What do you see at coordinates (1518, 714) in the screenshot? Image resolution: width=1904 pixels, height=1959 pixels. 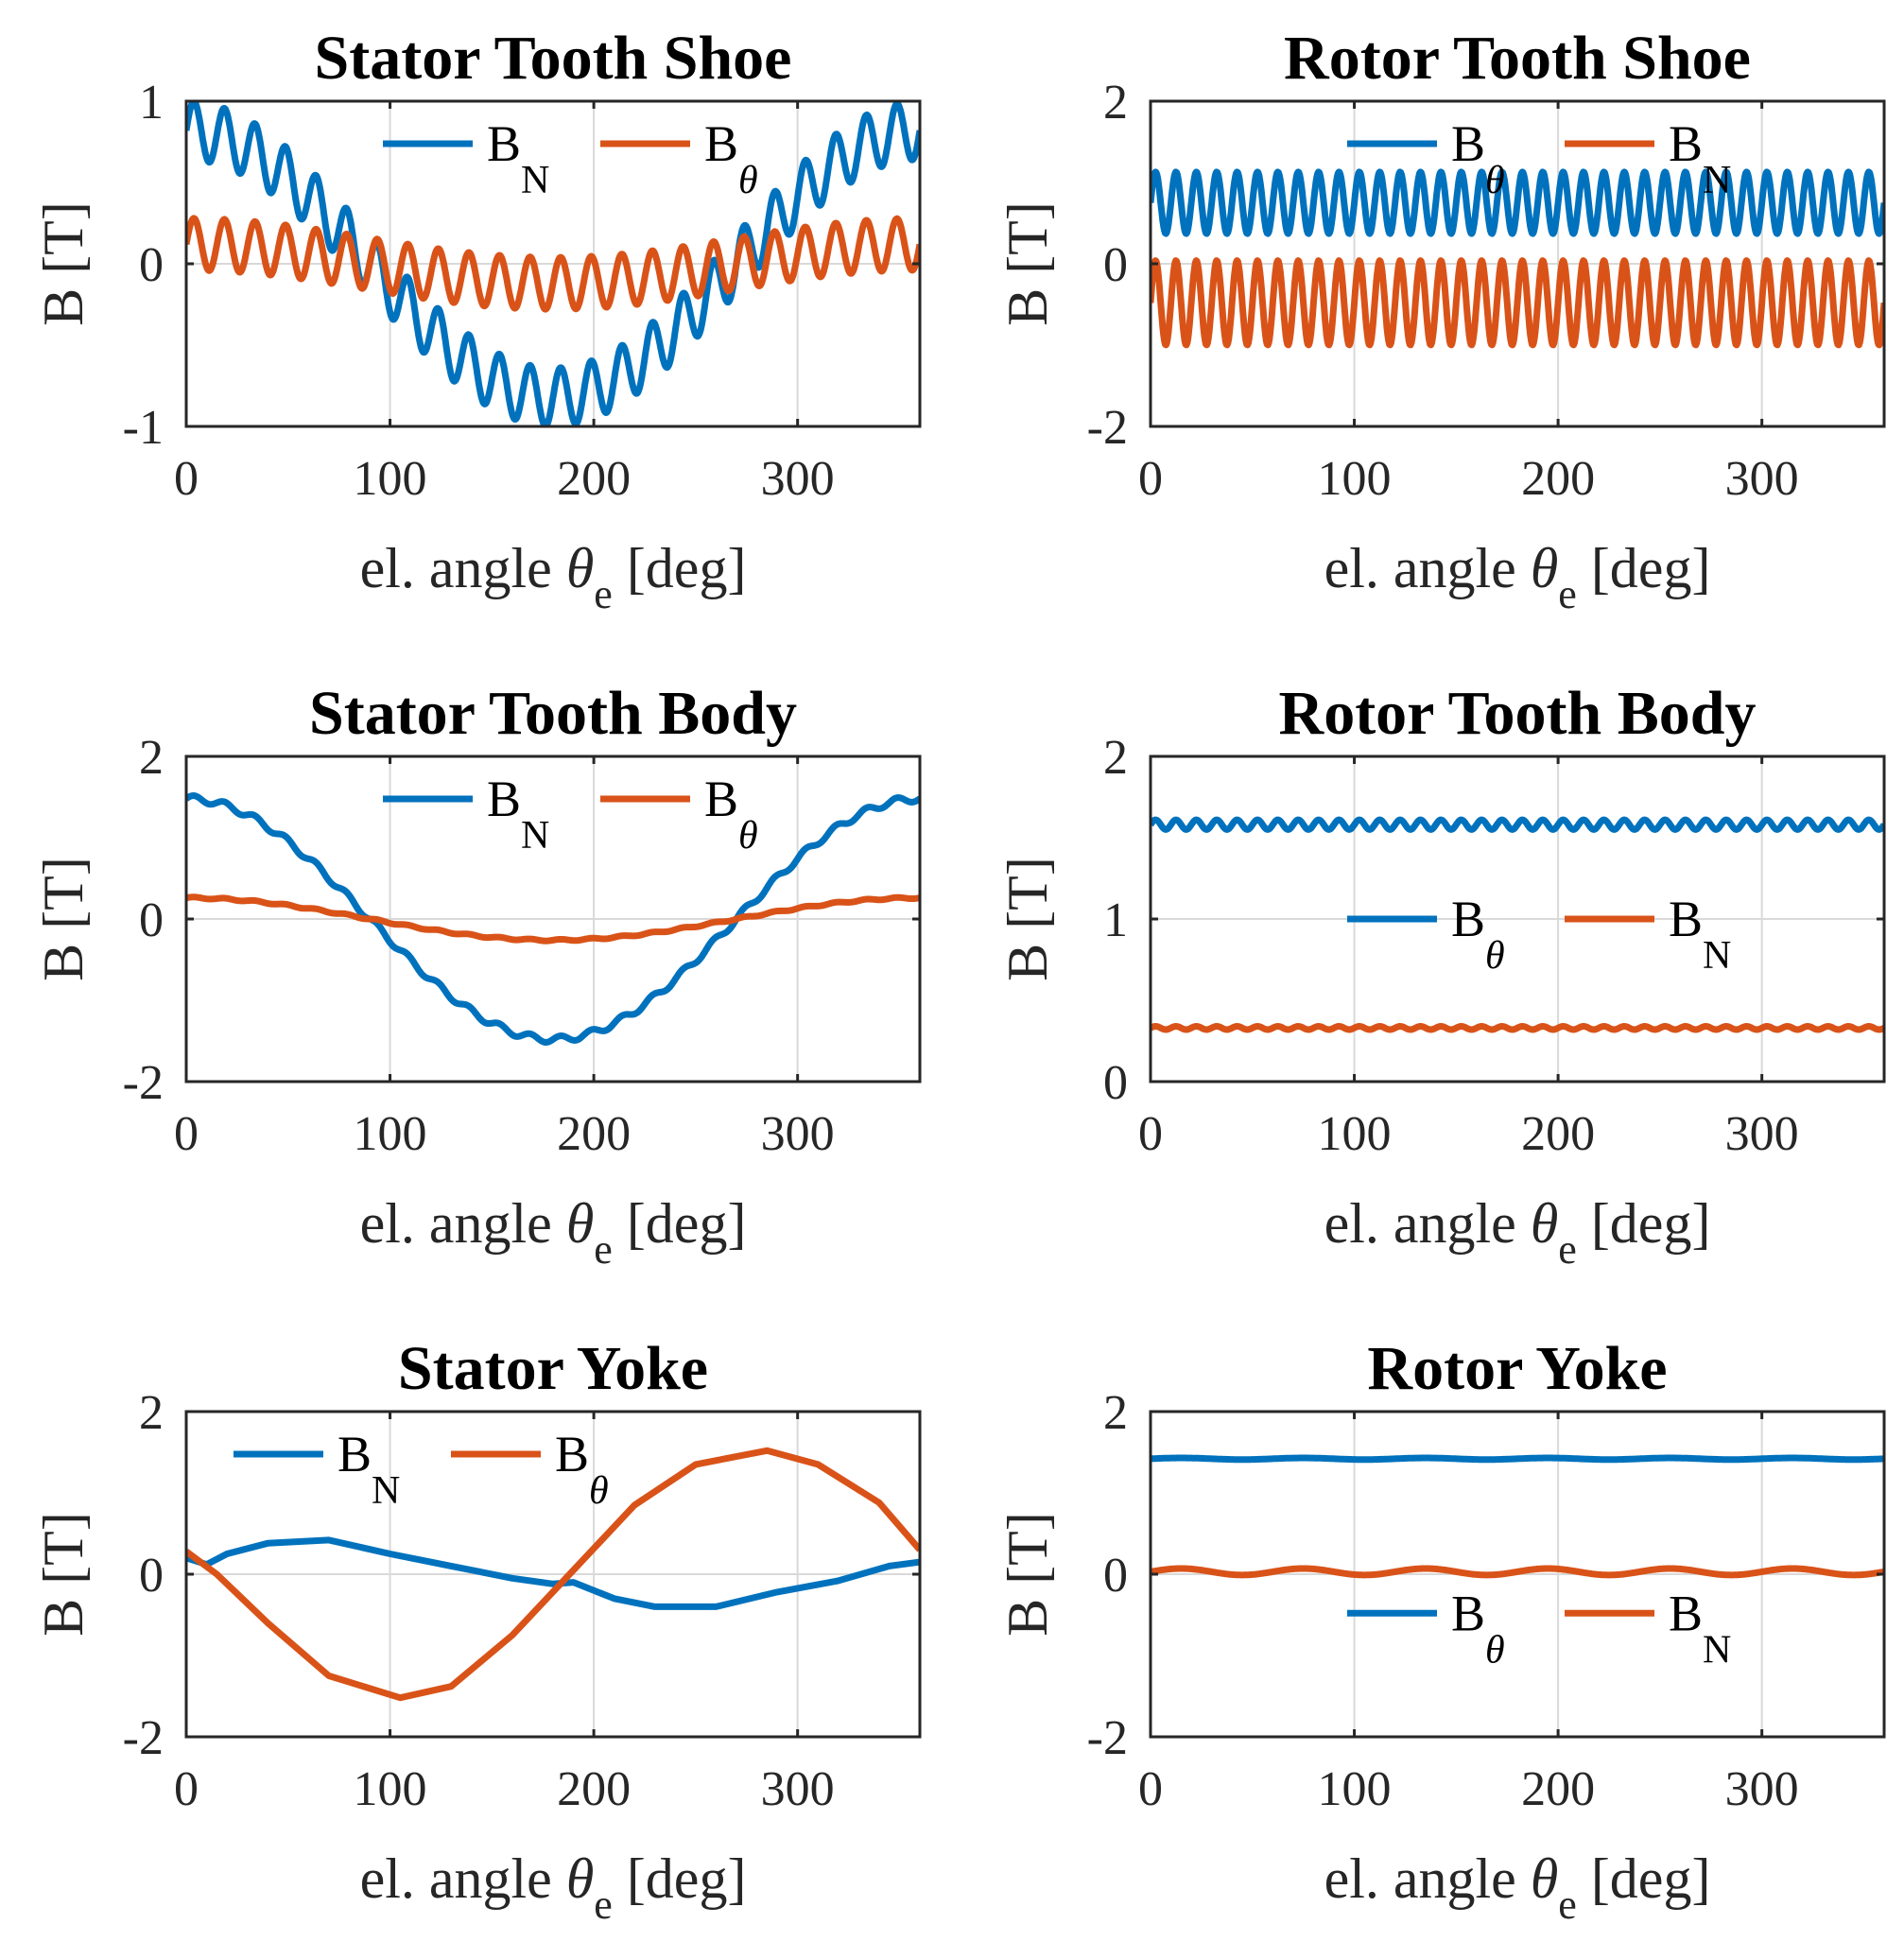 I see `chart-title: Rotor Tooth Body` at bounding box center [1518, 714].